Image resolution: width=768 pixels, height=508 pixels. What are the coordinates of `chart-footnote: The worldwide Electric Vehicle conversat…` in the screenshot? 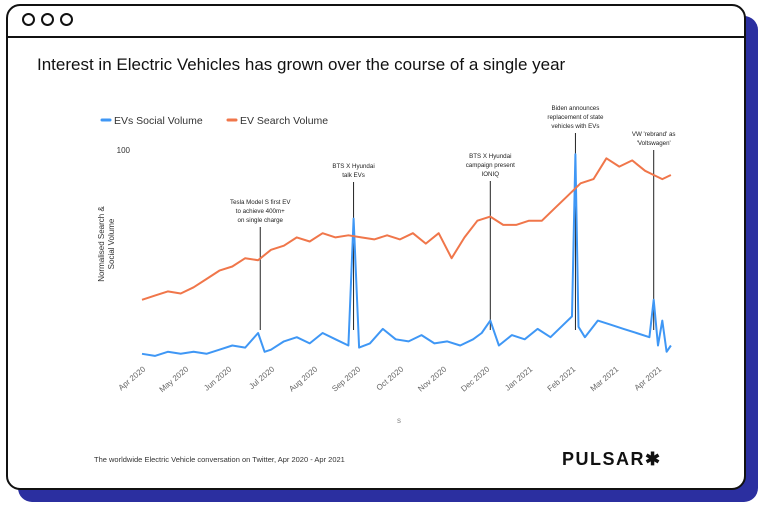 It's located at (219, 459).